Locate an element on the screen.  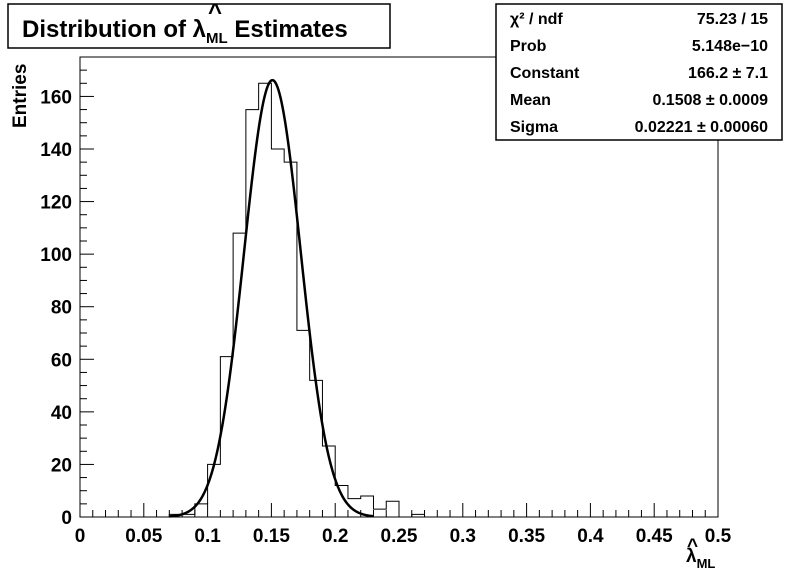
stats-label: Sigma is located at coordinates (534, 127).